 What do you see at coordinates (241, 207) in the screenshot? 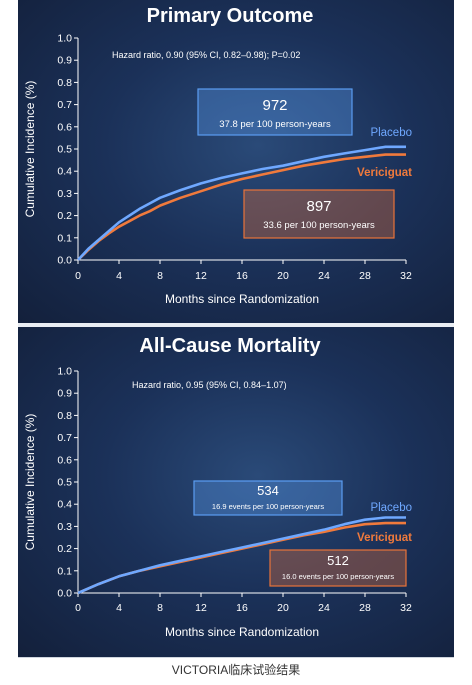
I see `vericiguat-curve` at bounding box center [241, 207].